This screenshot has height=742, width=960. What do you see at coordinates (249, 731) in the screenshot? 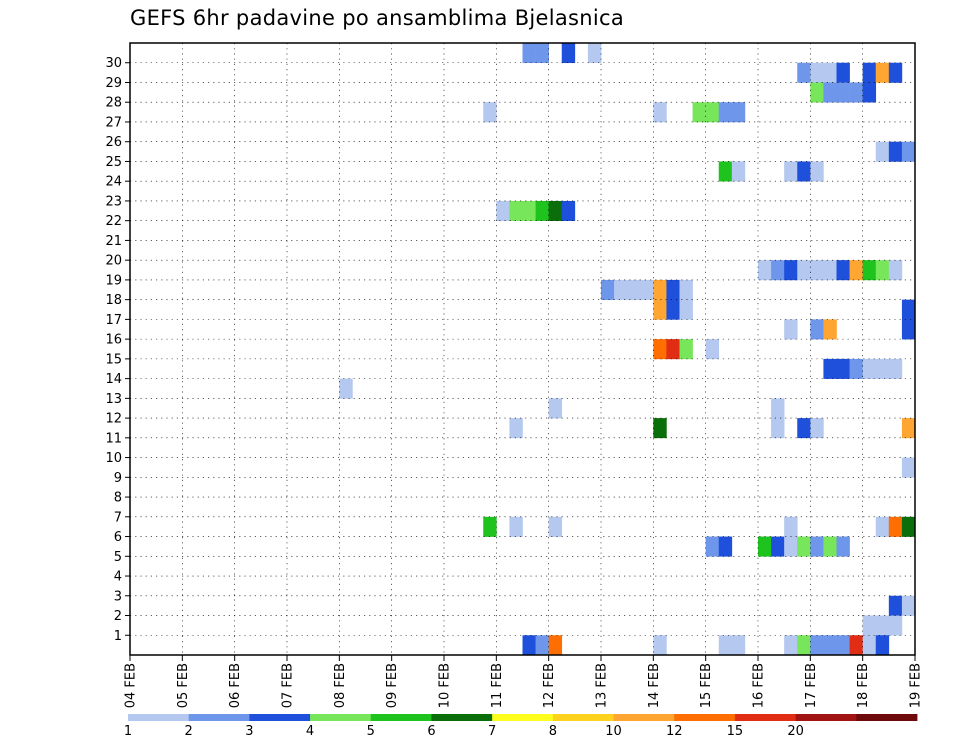
I see `colorbar-label: 3` at bounding box center [249, 731].